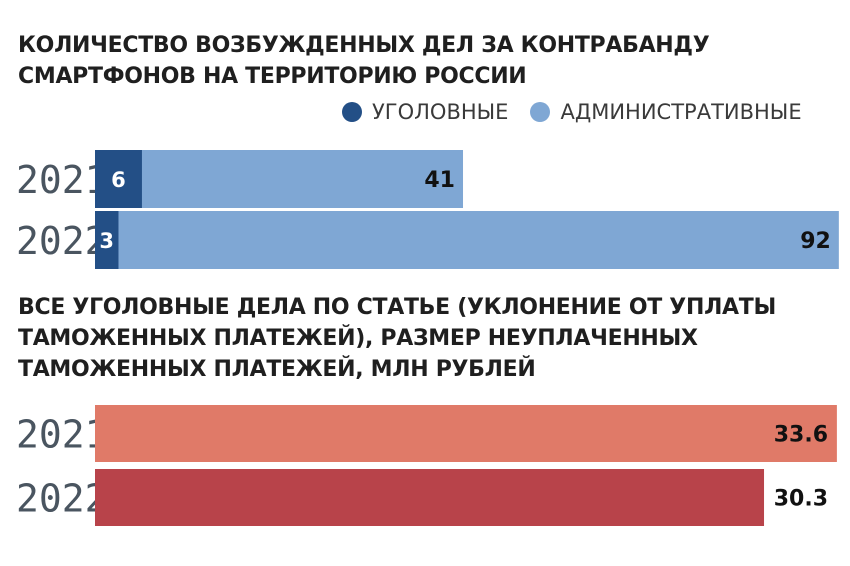 This screenshot has height=566, width=850. Describe the element at coordinates (440, 112) in the screenshot. I see `legend-label-criminal: УГОЛОВНЫЕ` at that location.